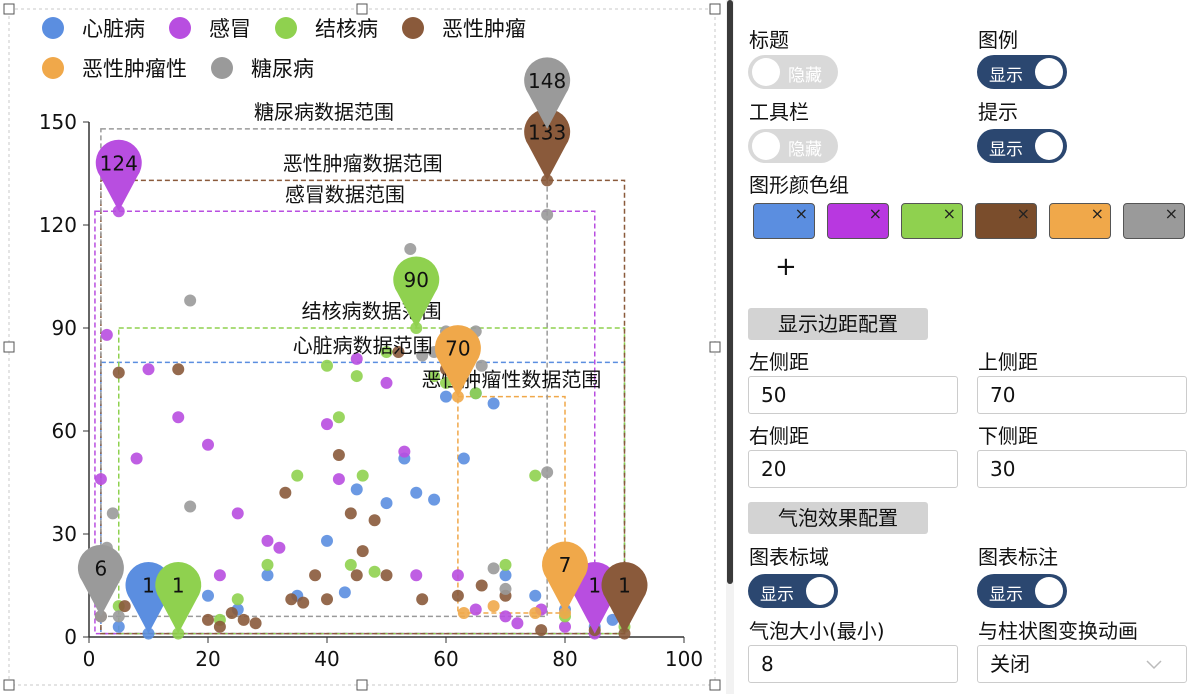  I want to click on right-margin-input: 20, so click(853, 469).